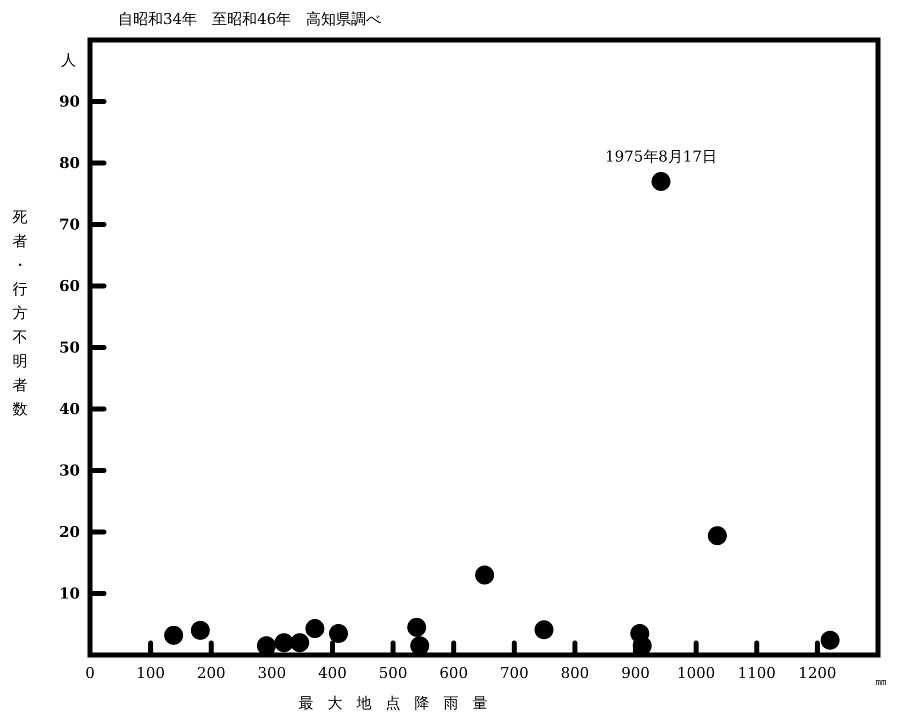 This screenshot has width=897, height=720. What do you see at coordinates (69, 471) in the screenshot?
I see `y-tick-label: 30` at bounding box center [69, 471].